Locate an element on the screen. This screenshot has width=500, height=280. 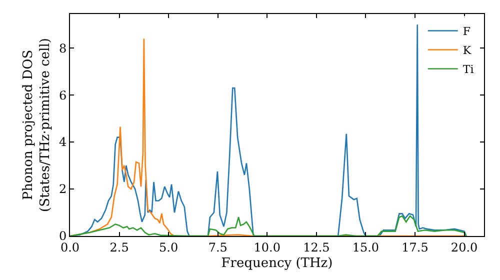
x-tick-label: 17.5 is located at coordinates (415, 247).